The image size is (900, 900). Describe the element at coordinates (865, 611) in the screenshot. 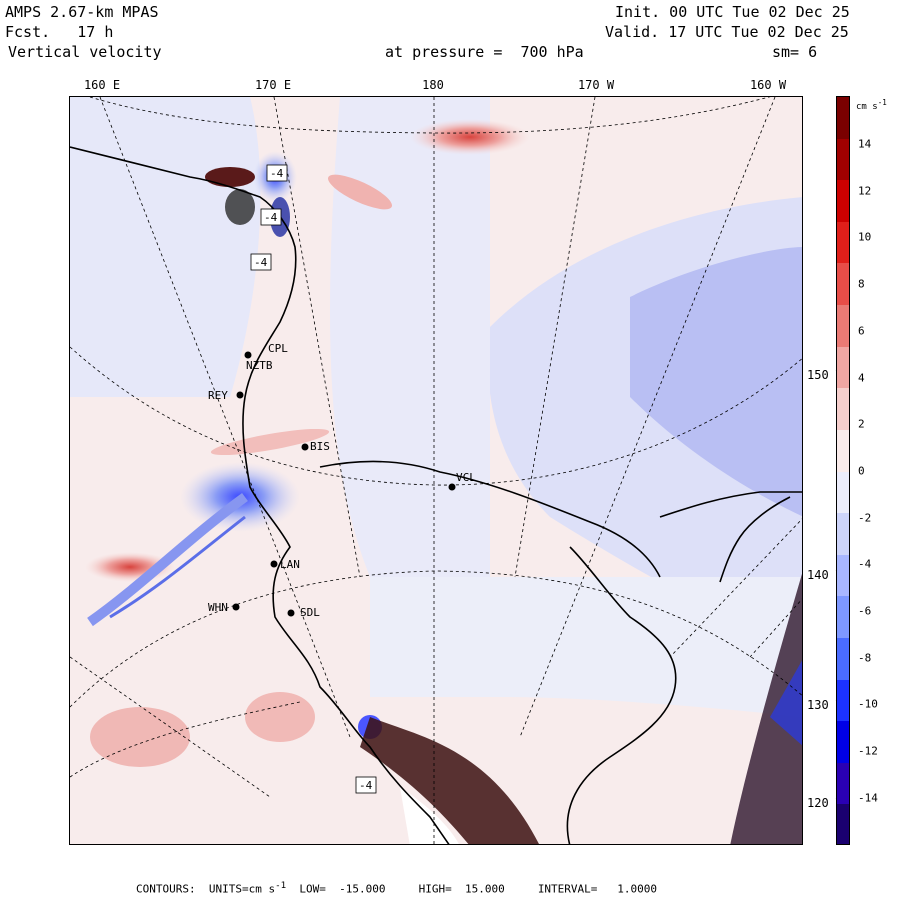

I see `colorbar-tick-label: -6` at that location.